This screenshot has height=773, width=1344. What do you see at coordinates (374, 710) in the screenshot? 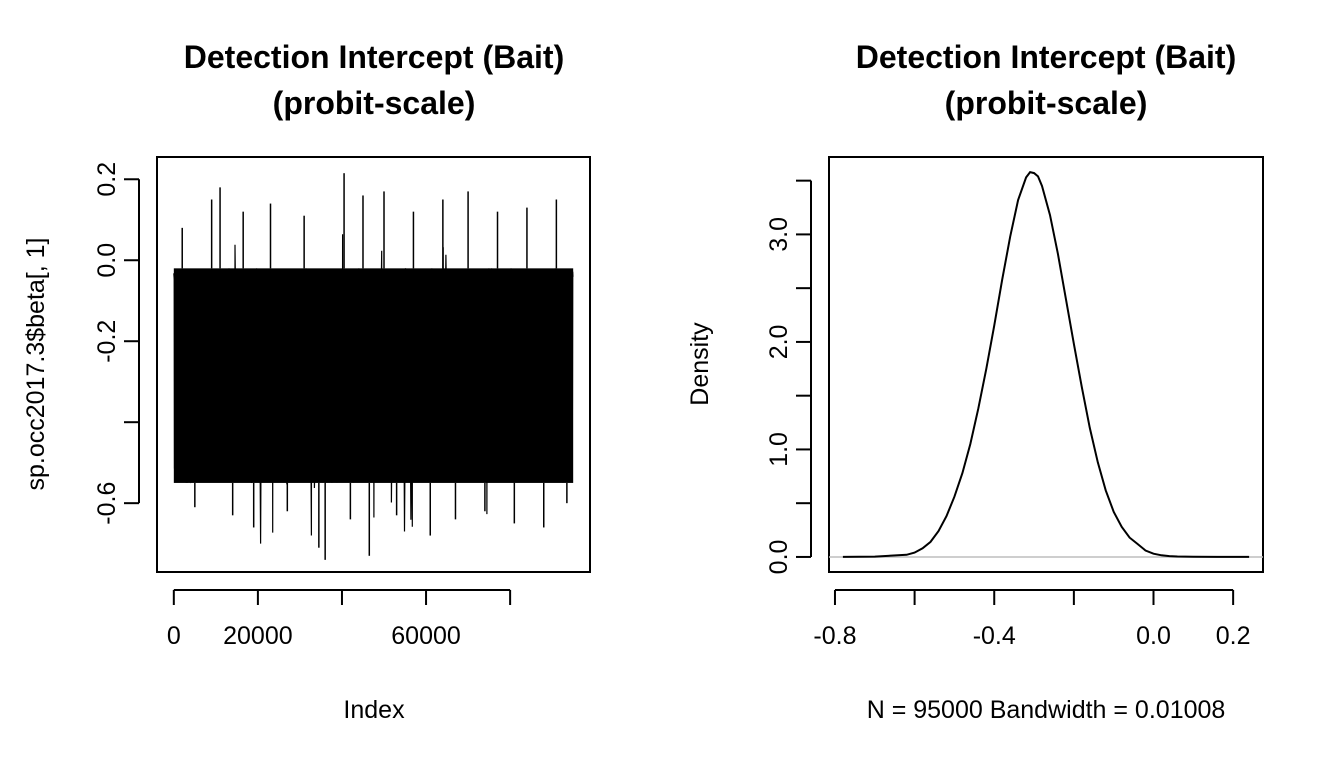
I see `trace-x-axis-label: Index` at bounding box center [374, 710].